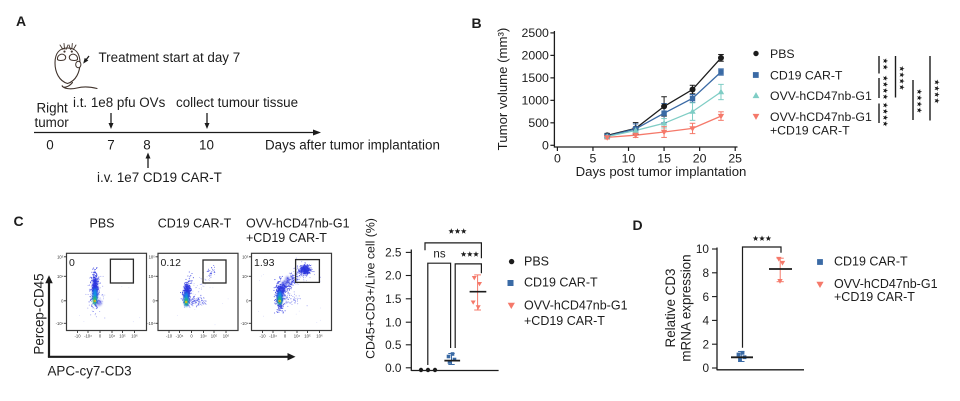 The width and height of the screenshot is (960, 401). What do you see at coordinates (19, 221) in the screenshot?
I see `svg-text: C` at bounding box center [19, 221].